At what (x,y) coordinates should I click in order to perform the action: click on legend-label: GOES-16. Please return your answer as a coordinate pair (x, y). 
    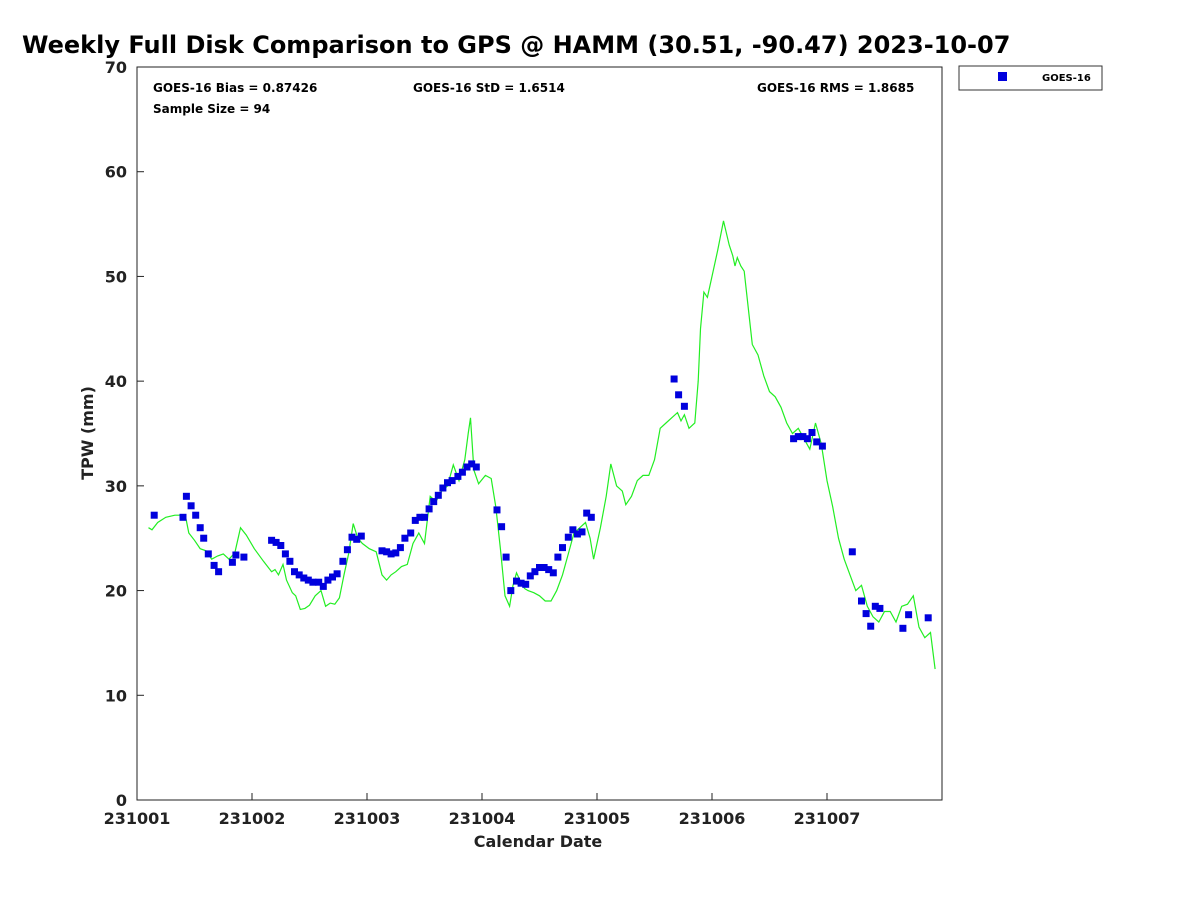
    Looking at the image, I should click on (1066, 78).